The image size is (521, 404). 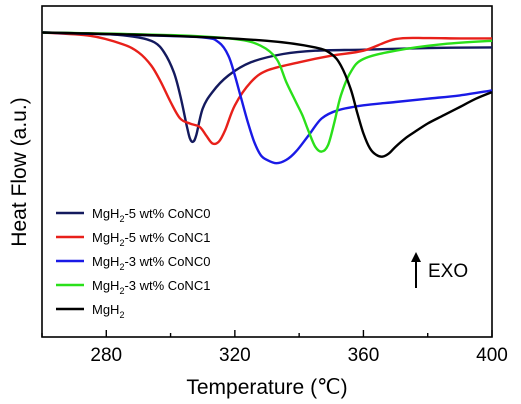 I want to click on x-tick-label: 320, so click(x=235, y=355).